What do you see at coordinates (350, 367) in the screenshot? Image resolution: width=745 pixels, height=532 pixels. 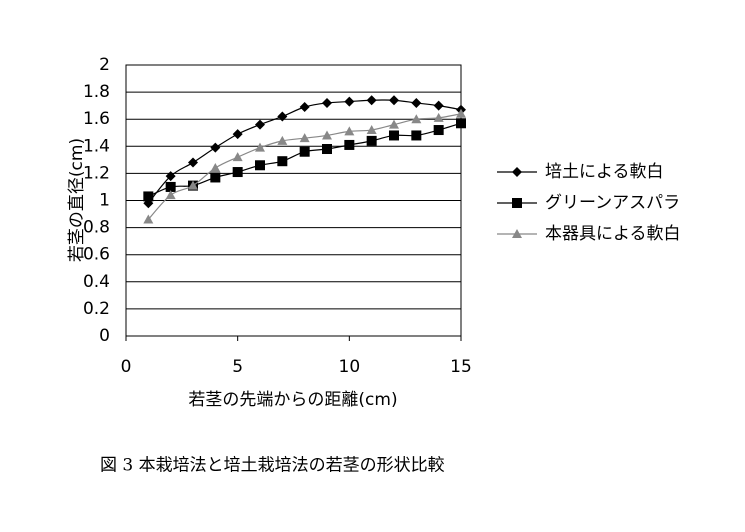 I see `x-tick-label: 10` at bounding box center [350, 367].